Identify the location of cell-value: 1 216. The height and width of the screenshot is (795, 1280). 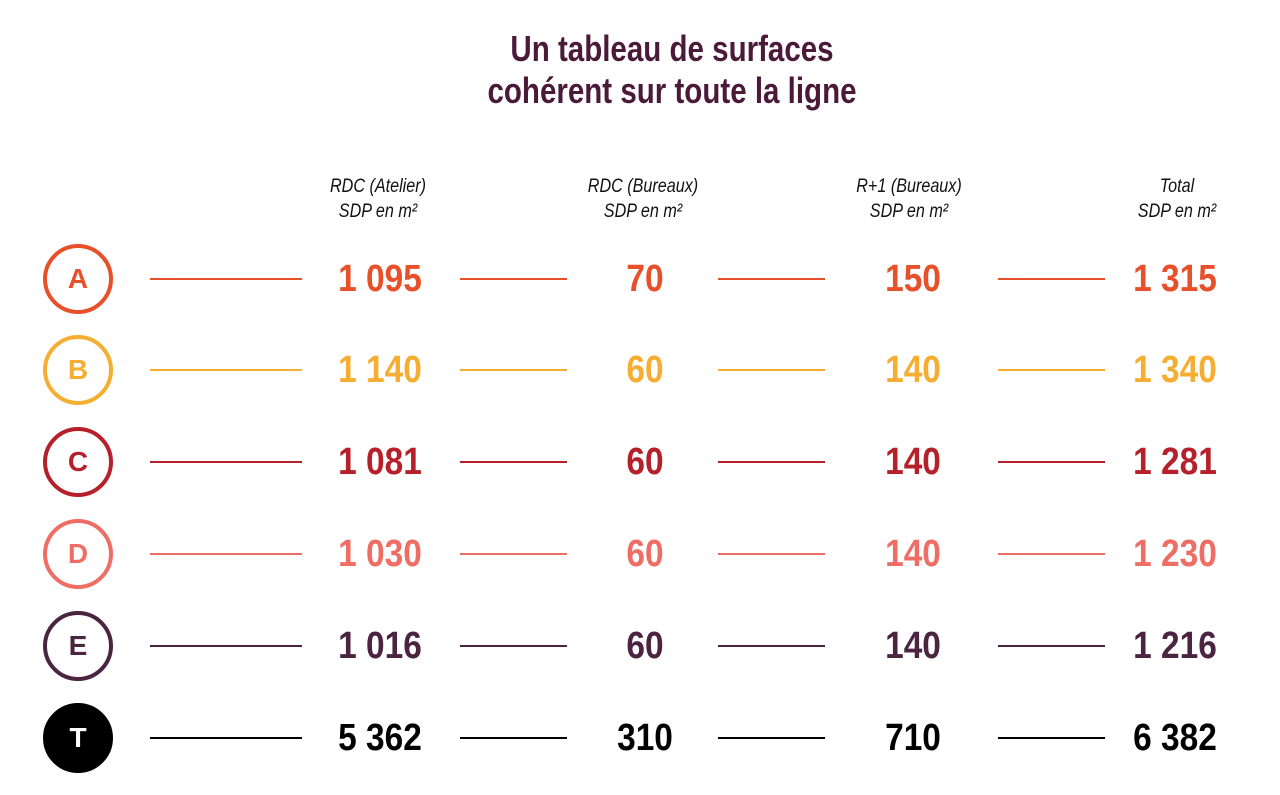
(1175, 646).